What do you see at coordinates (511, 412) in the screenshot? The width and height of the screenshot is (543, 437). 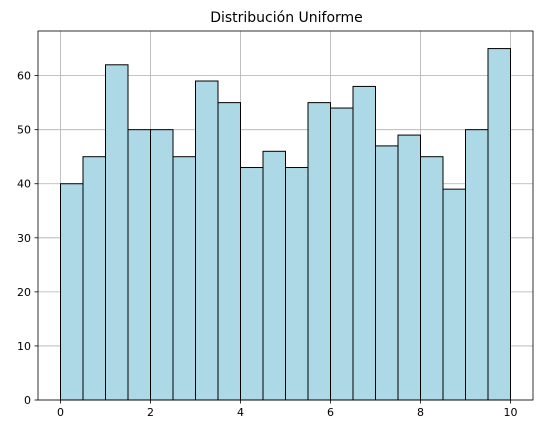 I see `x-tick-label: 10` at bounding box center [511, 412].